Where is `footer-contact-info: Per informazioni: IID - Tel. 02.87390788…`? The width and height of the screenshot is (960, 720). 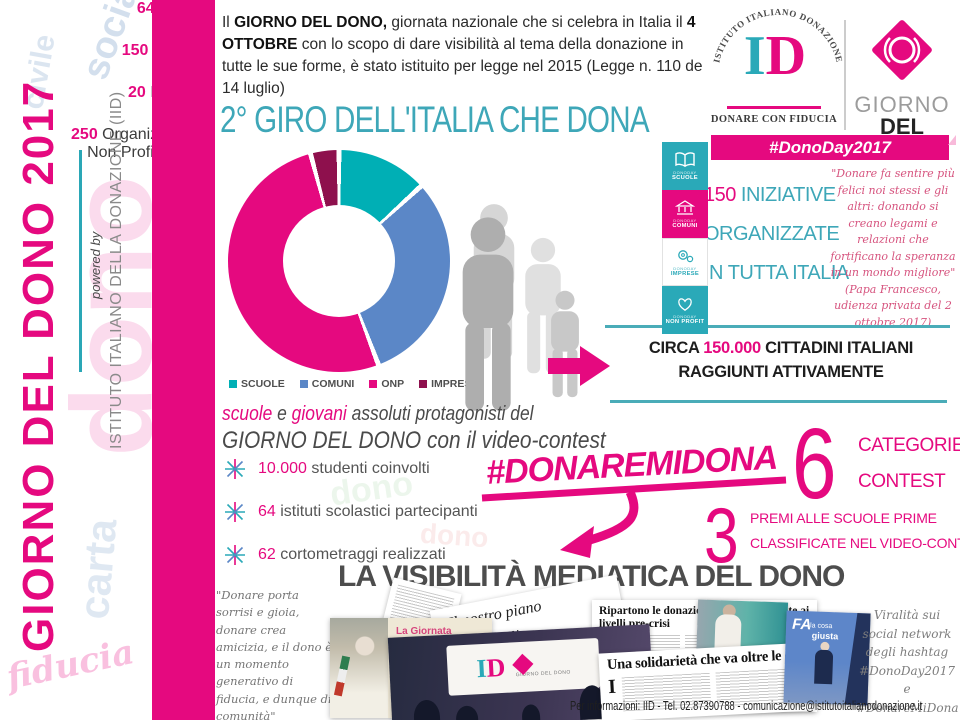 footer-contact-info: Per informazioni: IID - Tel. 02.87390788… is located at coordinates (746, 705).